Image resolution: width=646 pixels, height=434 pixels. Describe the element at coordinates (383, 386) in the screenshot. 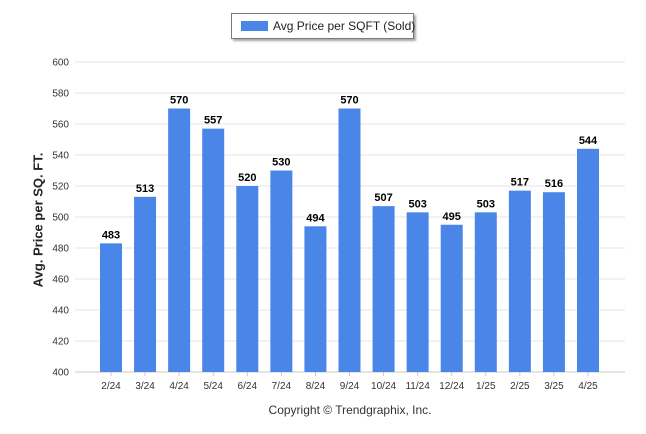

I see `x-tick-label: 10/24` at that location.